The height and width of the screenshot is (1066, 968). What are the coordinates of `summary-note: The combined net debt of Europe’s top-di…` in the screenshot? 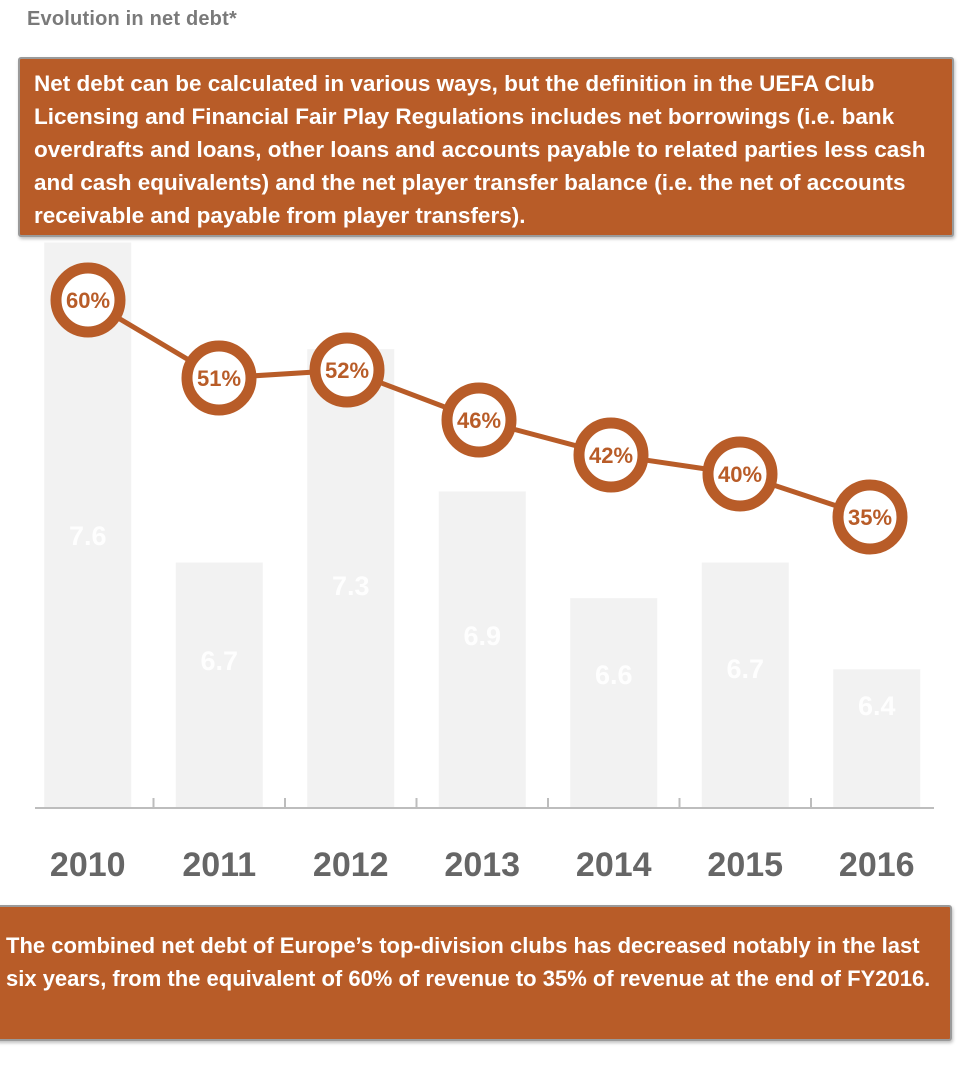 It's located at (476, 973).